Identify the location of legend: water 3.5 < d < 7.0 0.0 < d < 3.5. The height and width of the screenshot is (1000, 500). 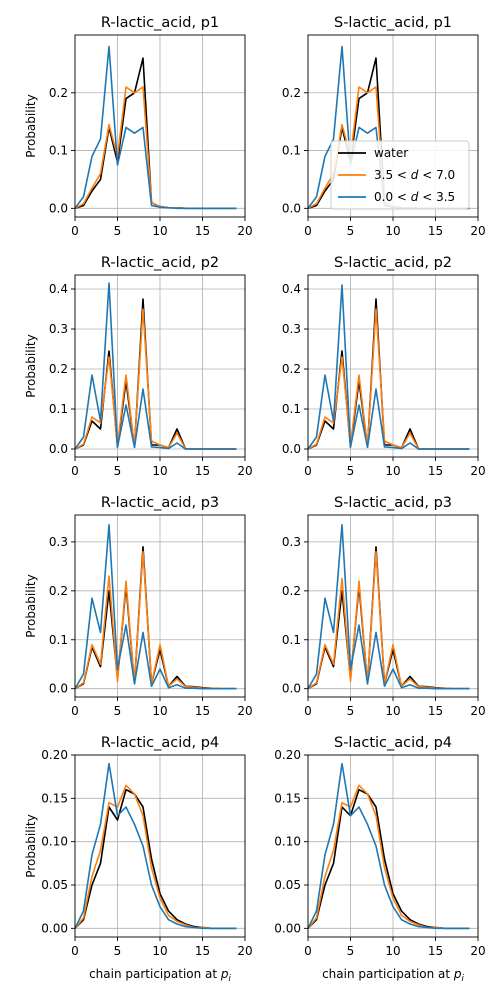
(400, 175).